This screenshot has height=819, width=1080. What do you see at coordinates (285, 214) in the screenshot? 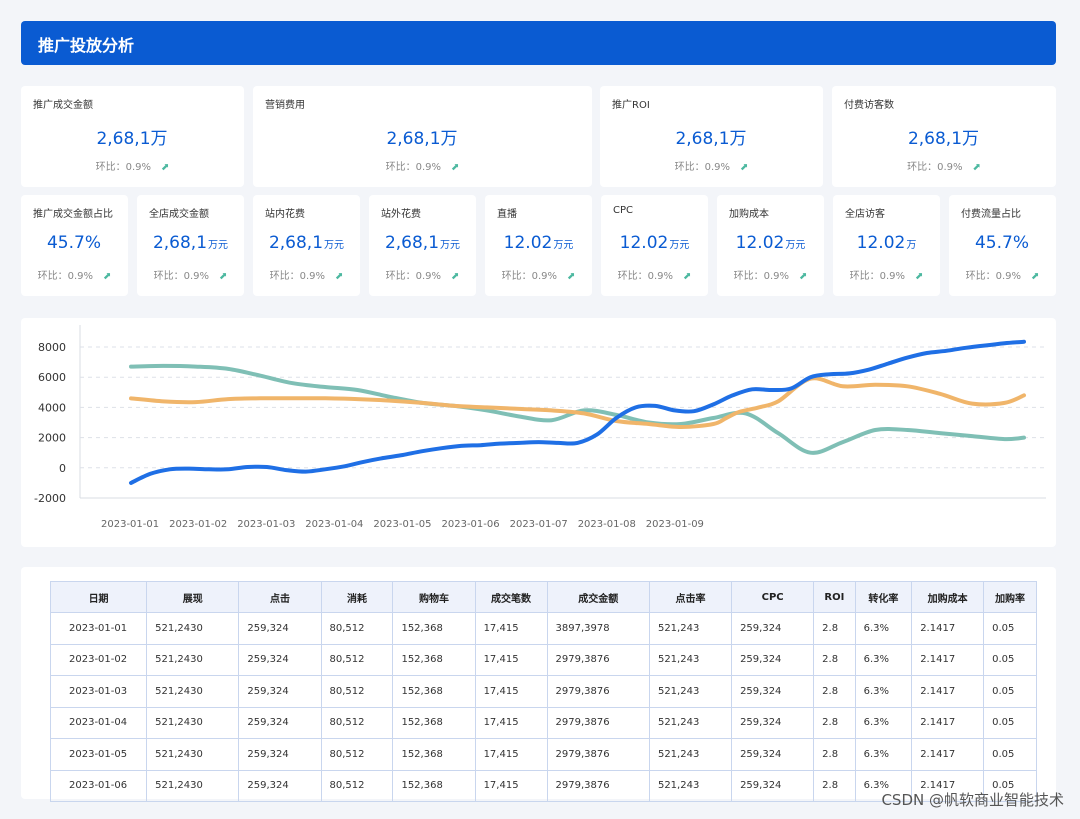
I see `kpi-title: 站内花费` at bounding box center [285, 214].